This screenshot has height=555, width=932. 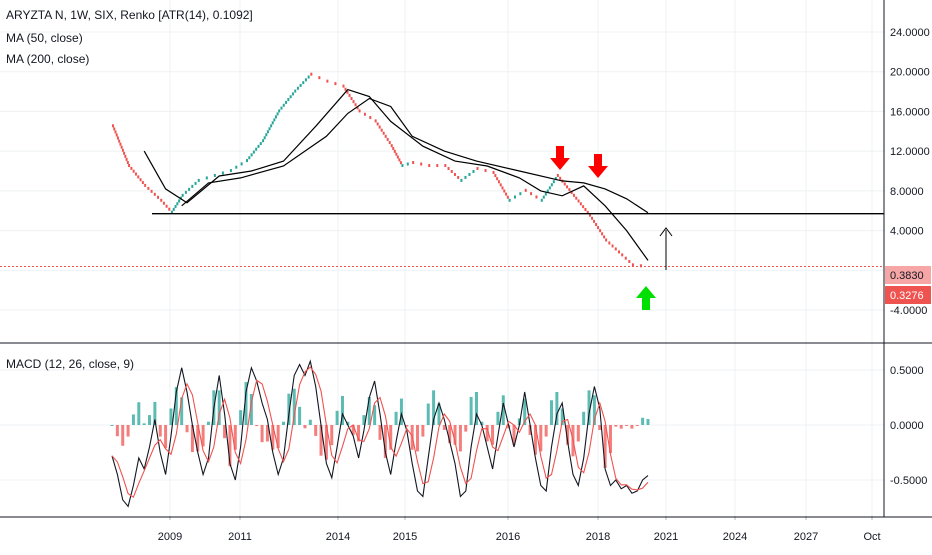 I want to click on down-arrow-icon, so click(x=560, y=158).